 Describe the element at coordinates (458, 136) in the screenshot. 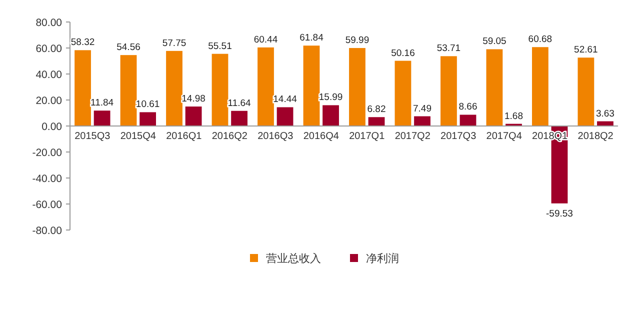

I see `x-tick-label: 2017Q3` at that location.